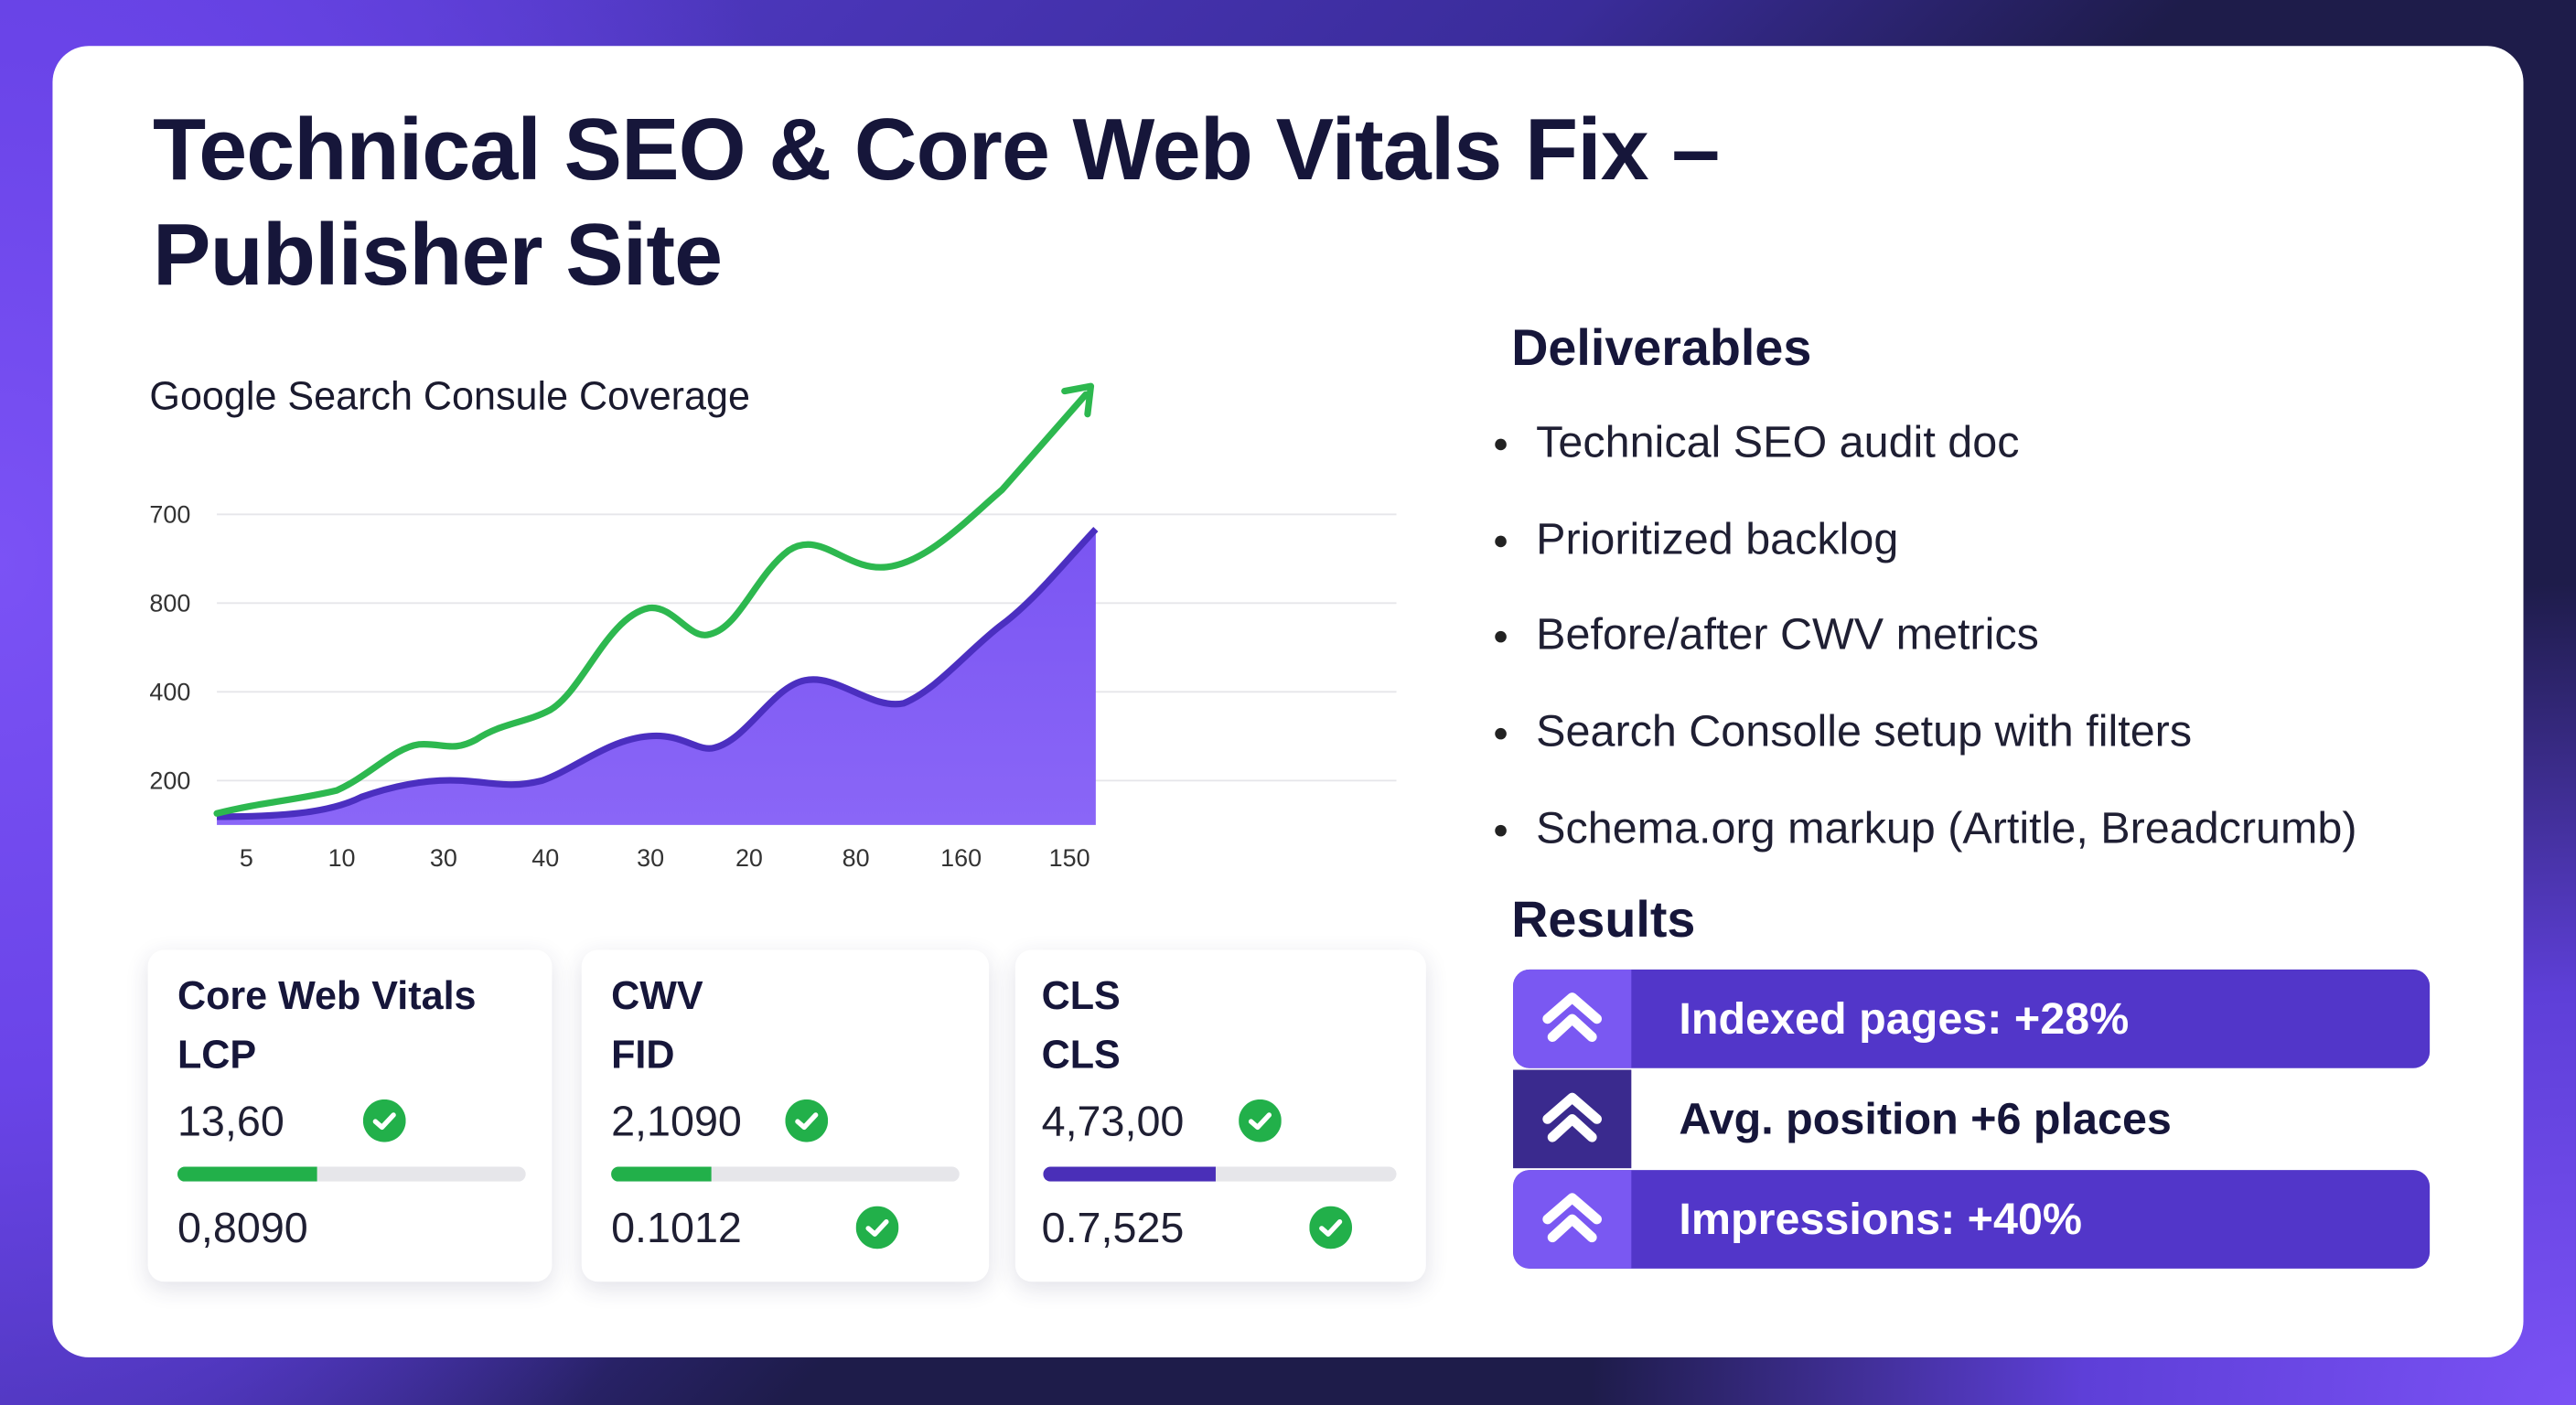  Describe the element at coordinates (1904, 1018) in the screenshot. I see `result-text: Indexed pages: +28%` at that location.